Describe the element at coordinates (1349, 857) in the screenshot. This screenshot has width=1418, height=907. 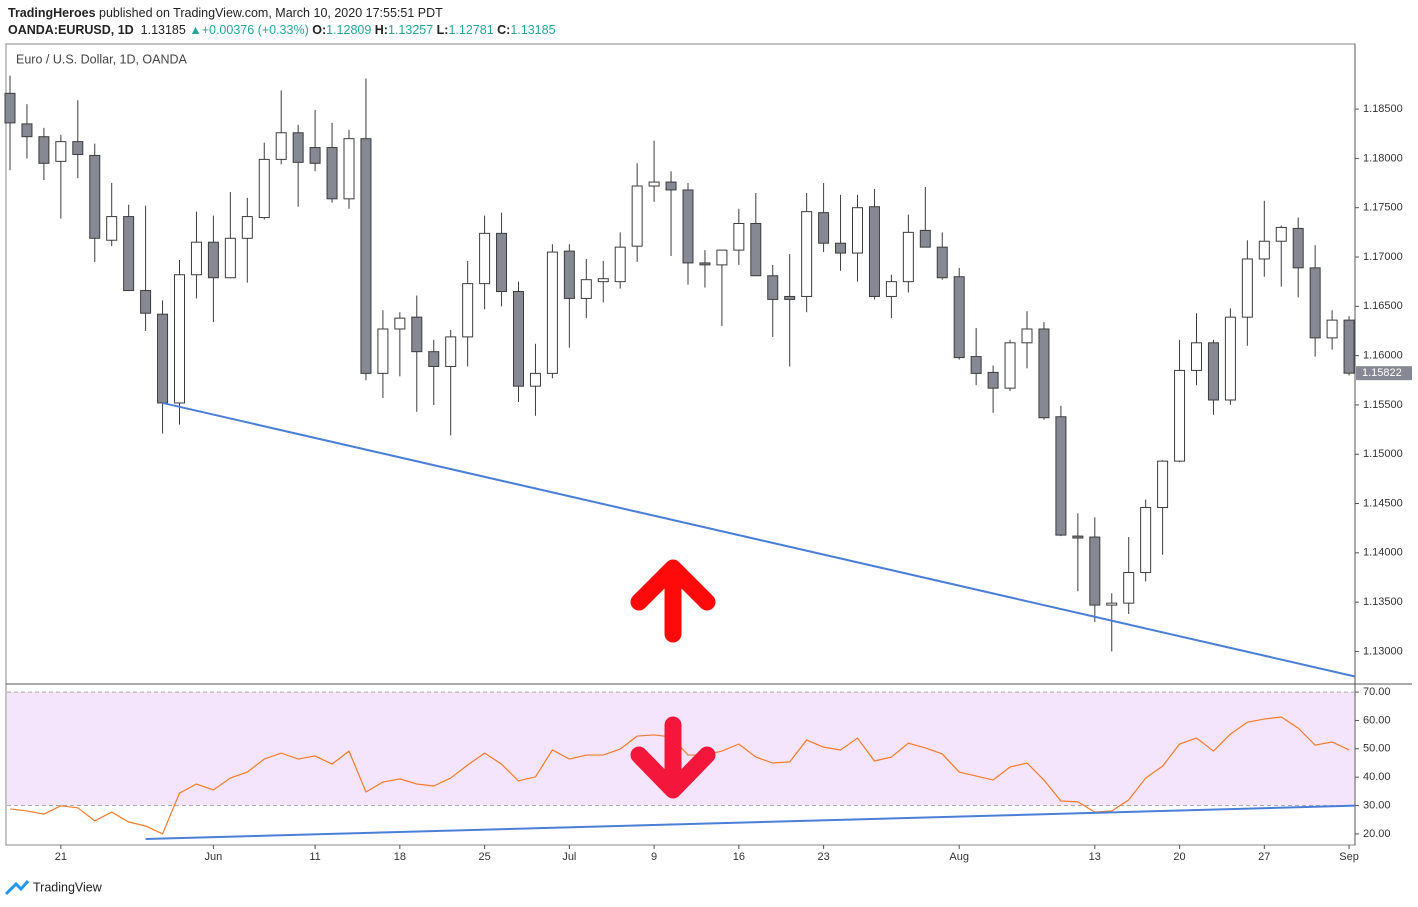
I see `x-tick-label: Sep` at that location.